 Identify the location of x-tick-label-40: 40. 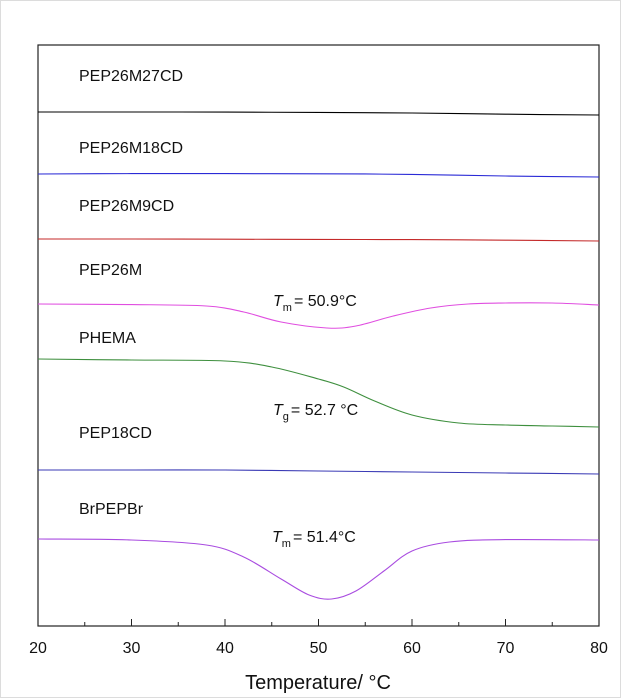
(225, 648).